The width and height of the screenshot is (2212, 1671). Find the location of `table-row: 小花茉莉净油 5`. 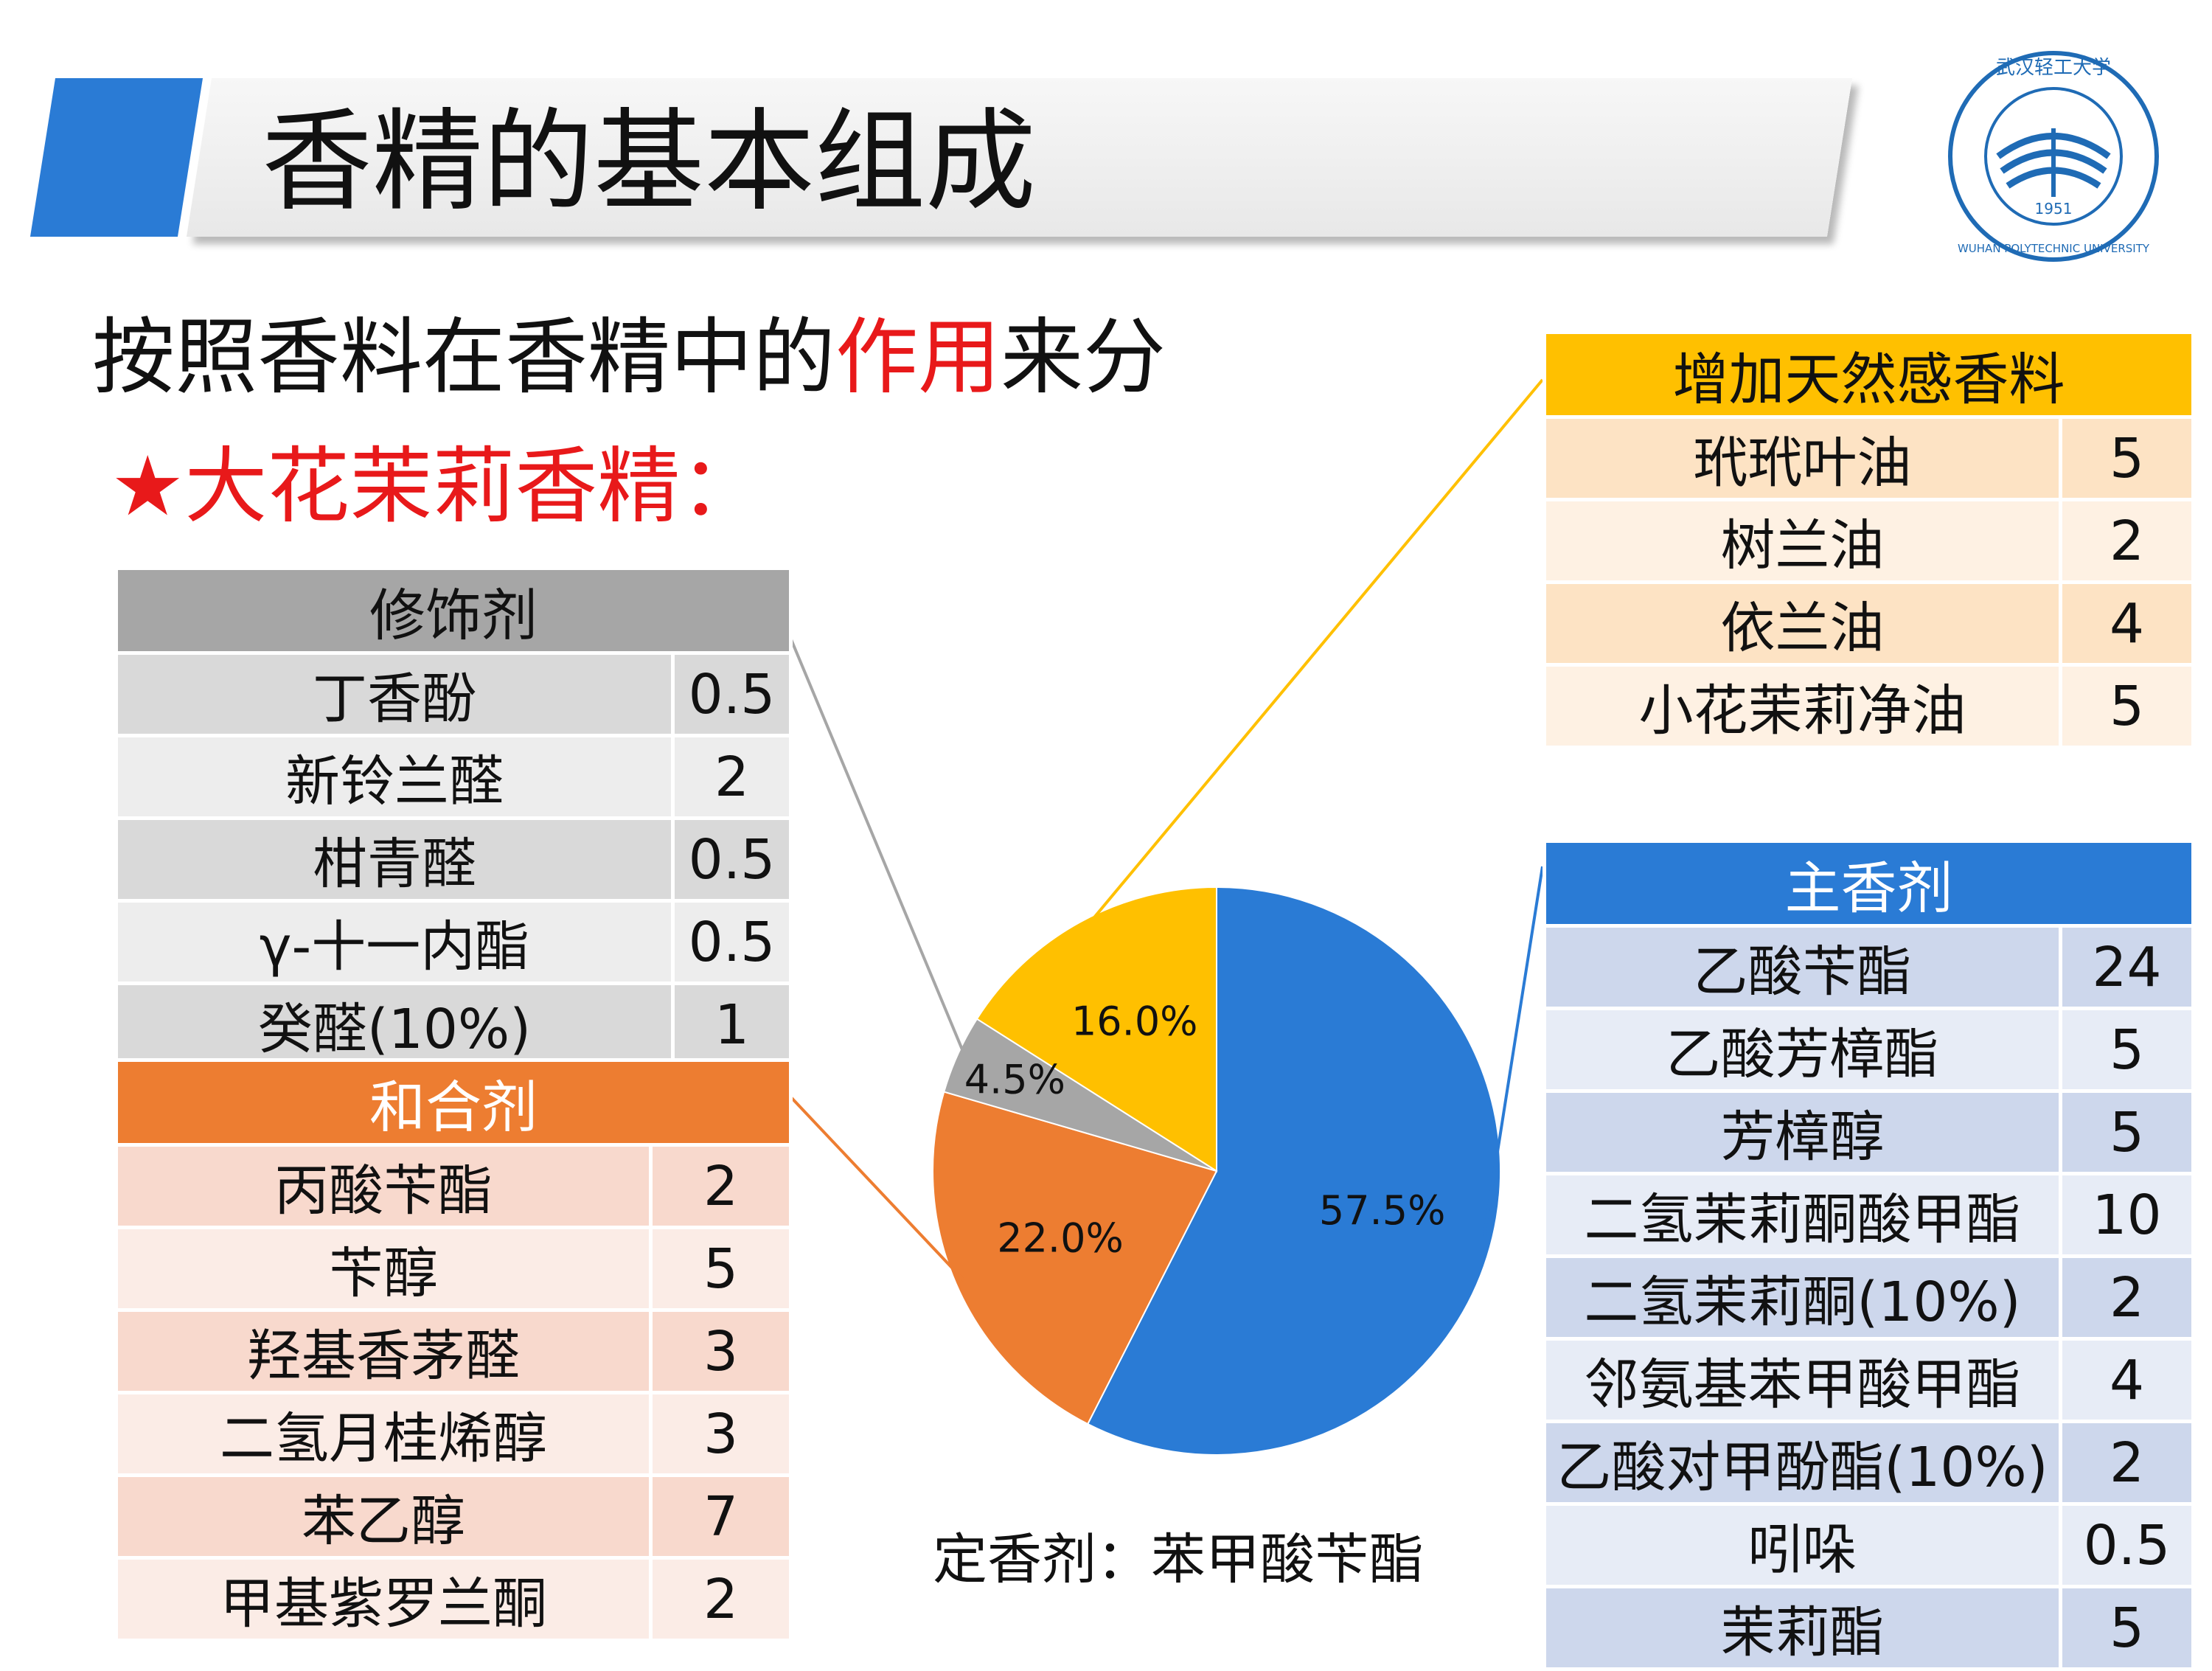

table-row: 小花茉莉净油 5 is located at coordinates (1869, 706).